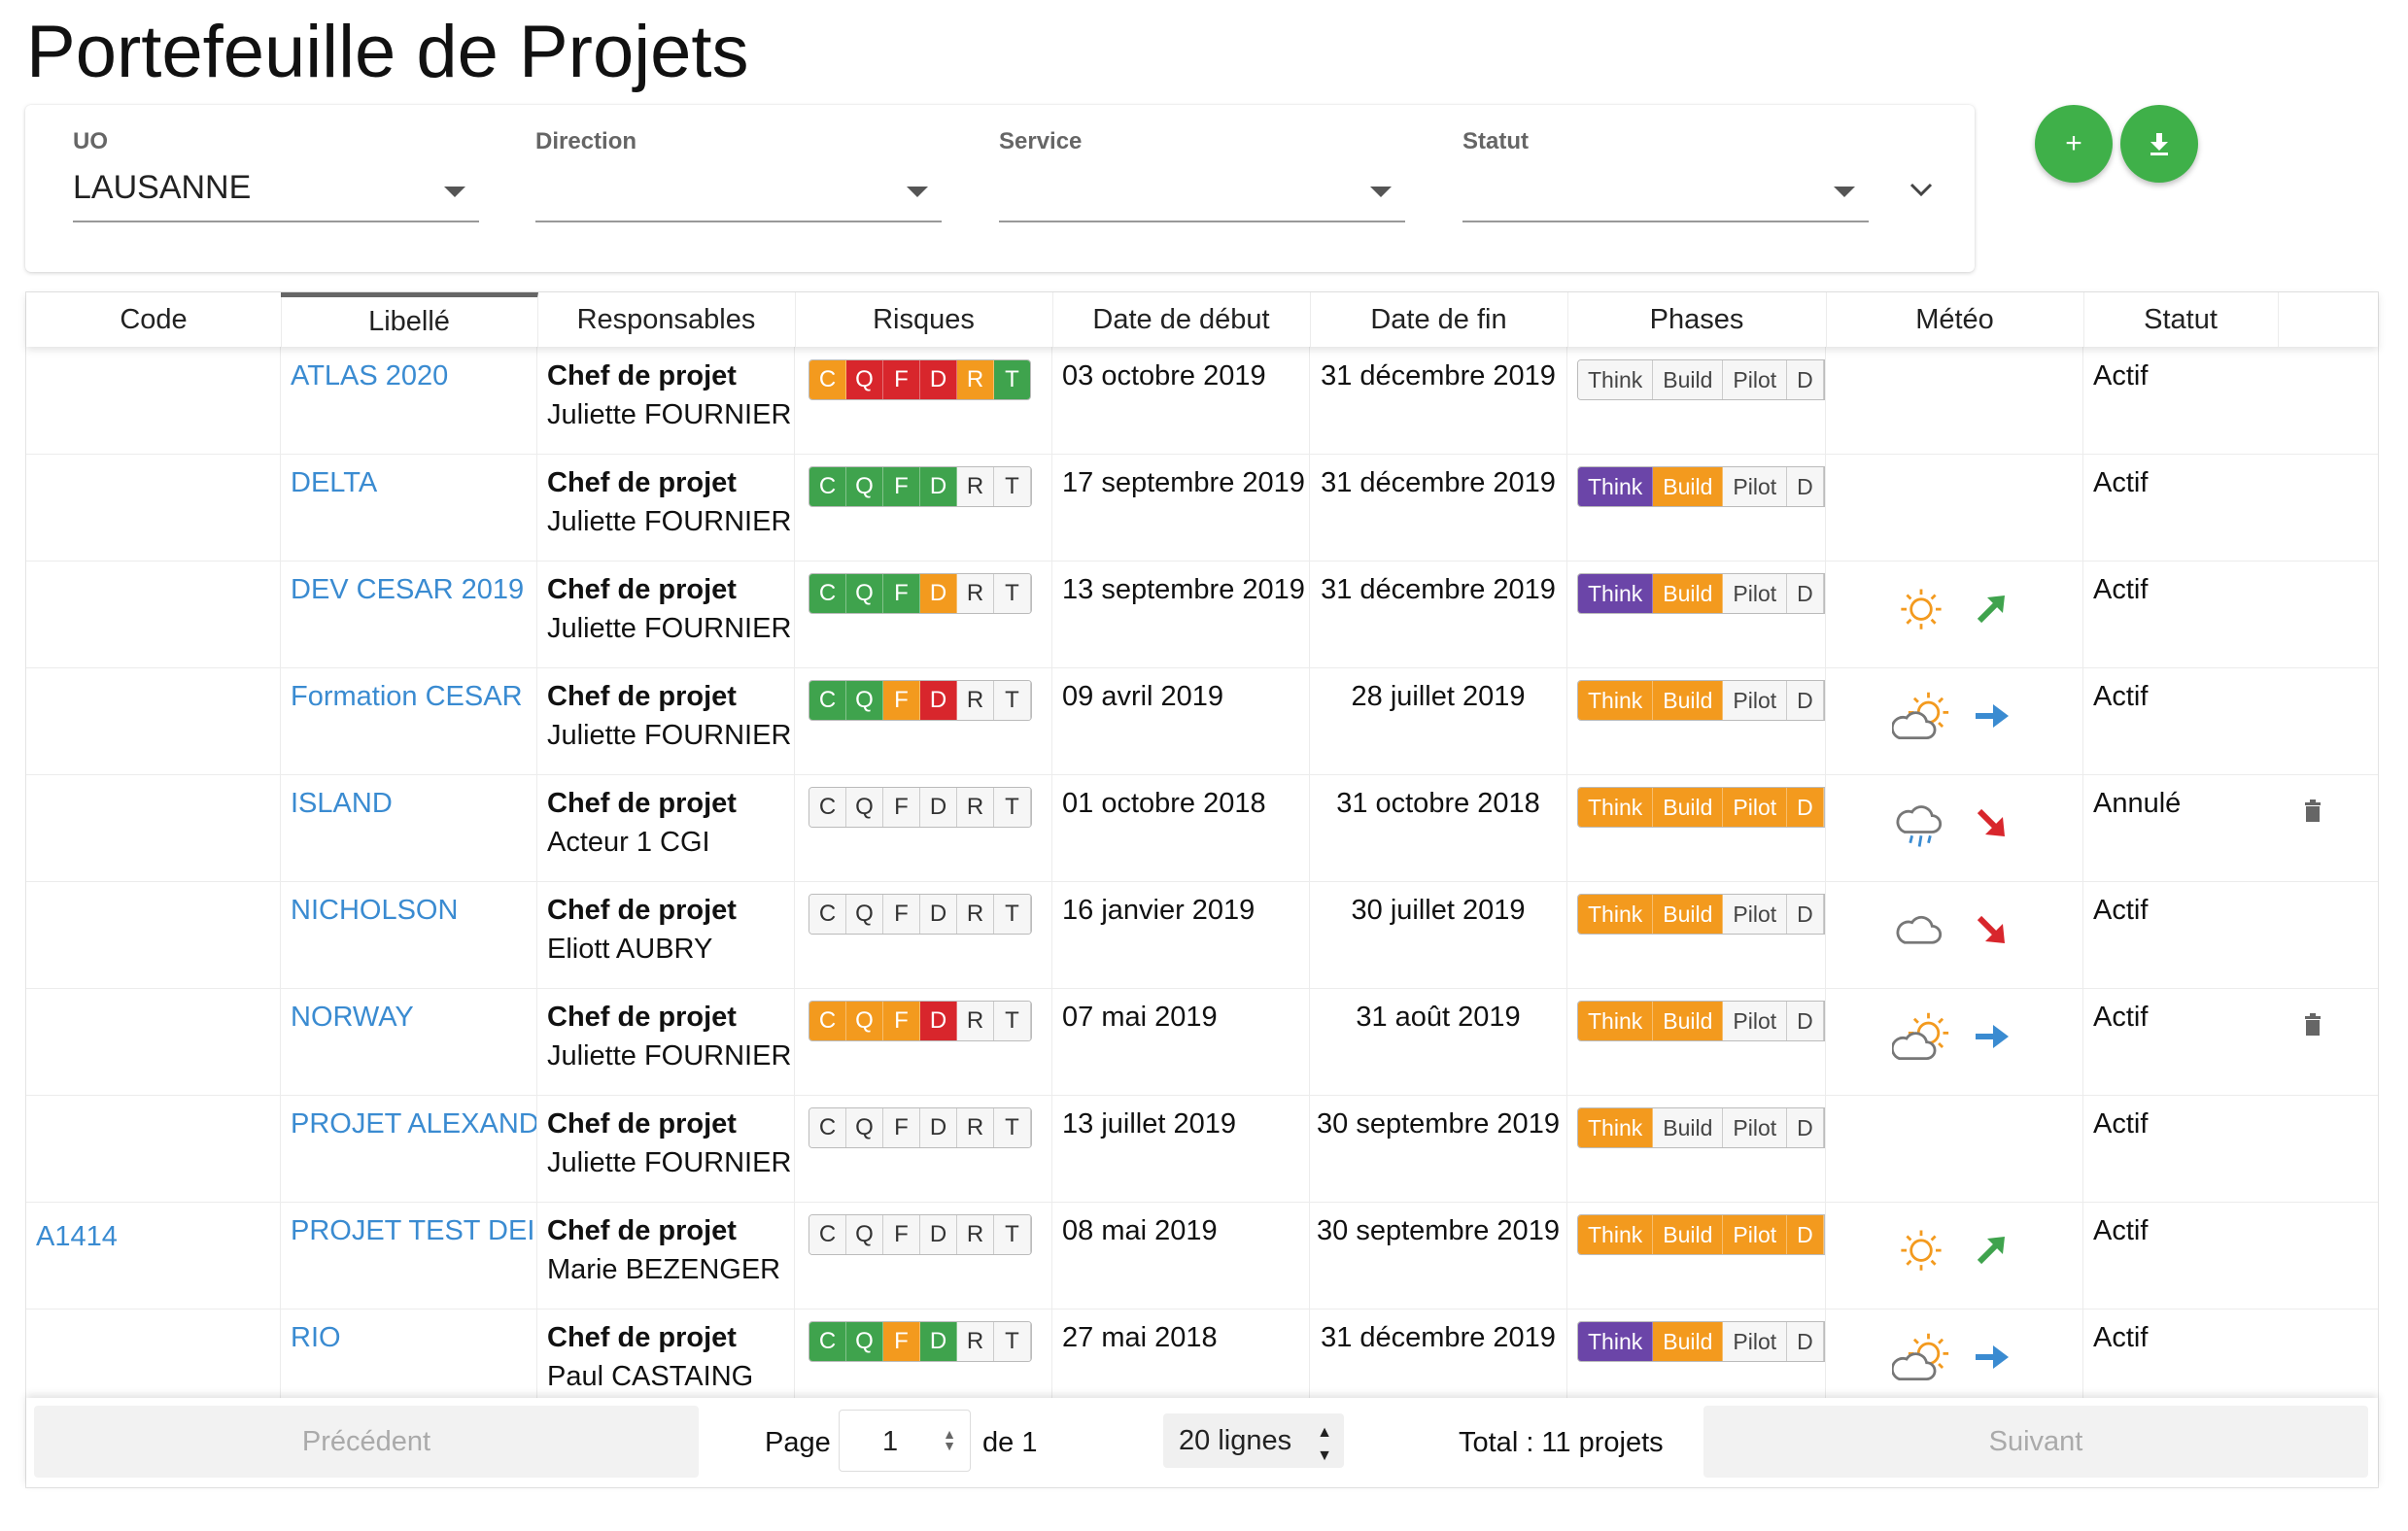  I want to click on rain-cloud-icon, so click(1921, 825).